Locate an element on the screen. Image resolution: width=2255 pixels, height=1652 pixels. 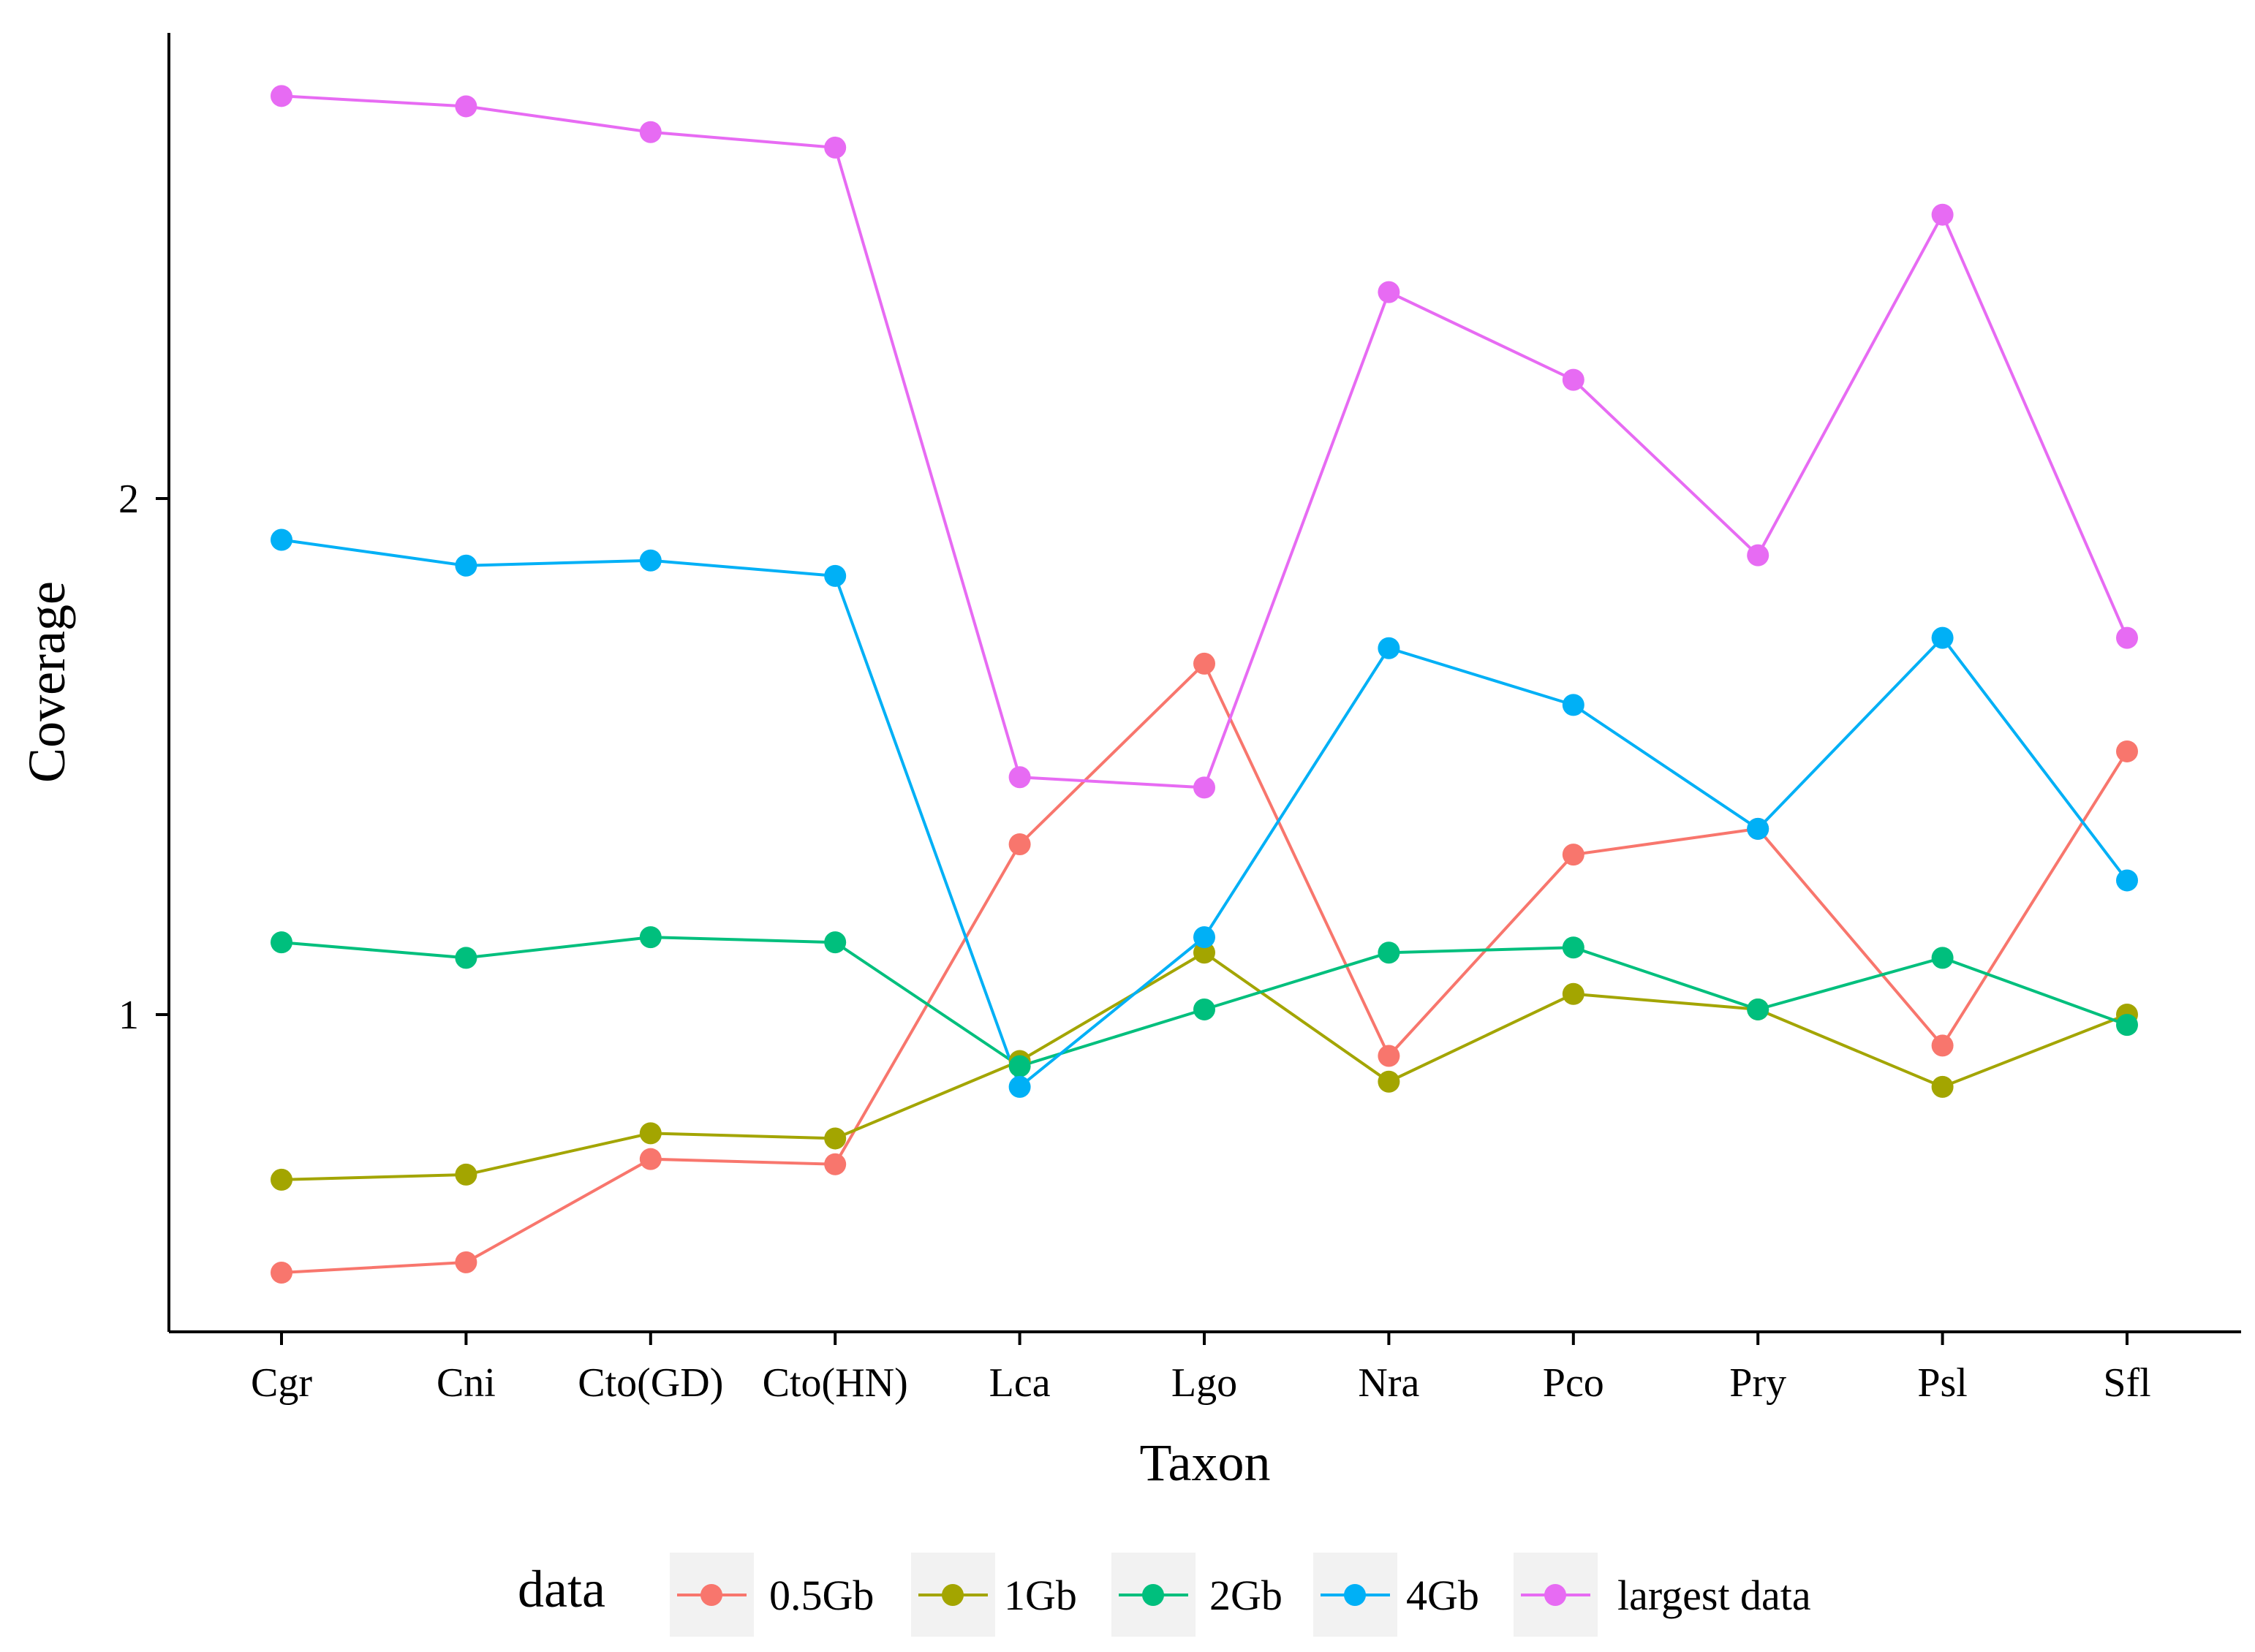
y-axis-title: Coverage is located at coordinates (47, 682).